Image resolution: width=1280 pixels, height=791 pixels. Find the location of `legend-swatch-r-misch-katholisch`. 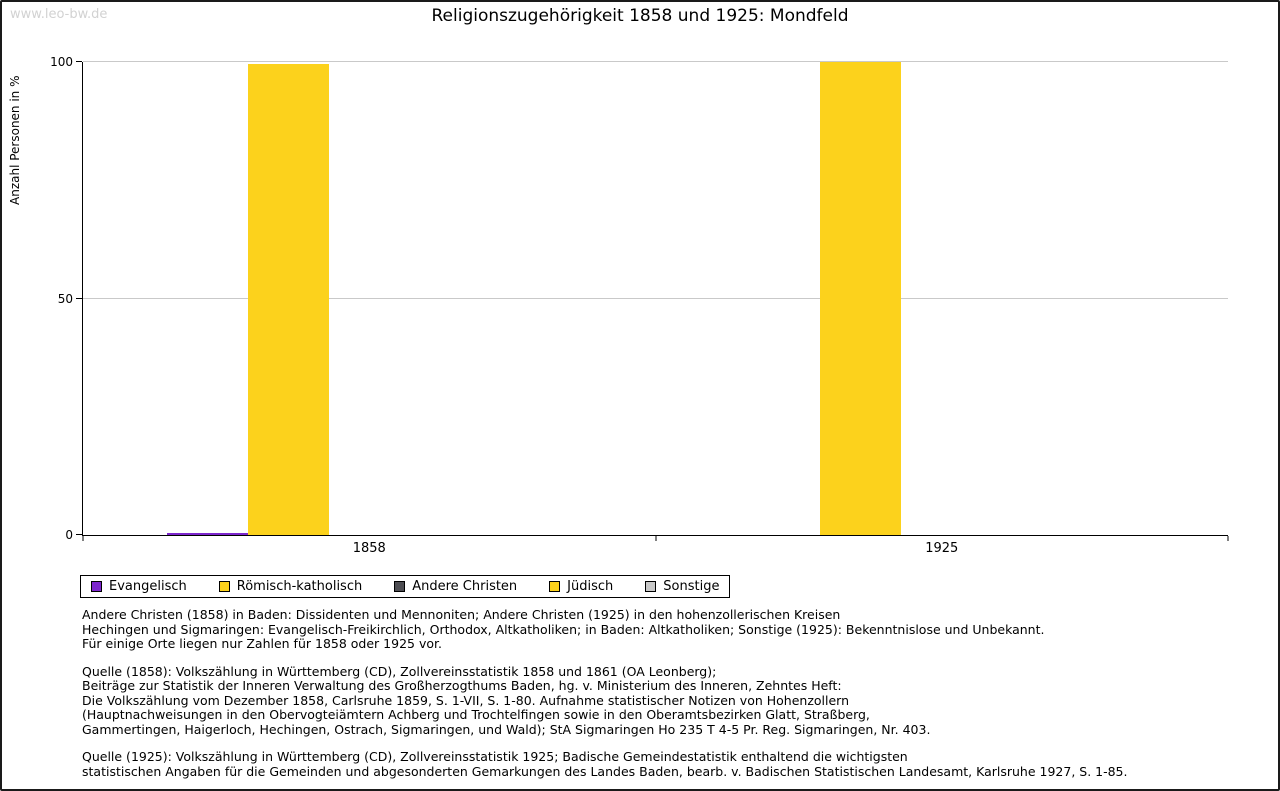

legend-swatch-r-misch-katholisch is located at coordinates (224, 586).